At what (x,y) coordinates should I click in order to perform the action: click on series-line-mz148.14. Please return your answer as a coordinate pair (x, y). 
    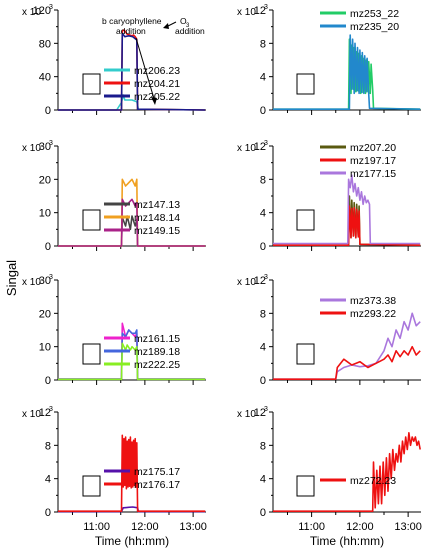
    Looking at the image, I should click on (132, 212).